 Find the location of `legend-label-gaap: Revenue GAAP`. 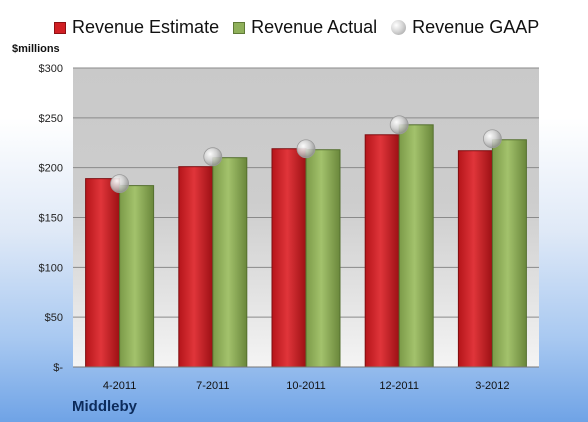

legend-label-gaap: Revenue GAAP is located at coordinates (476, 27).